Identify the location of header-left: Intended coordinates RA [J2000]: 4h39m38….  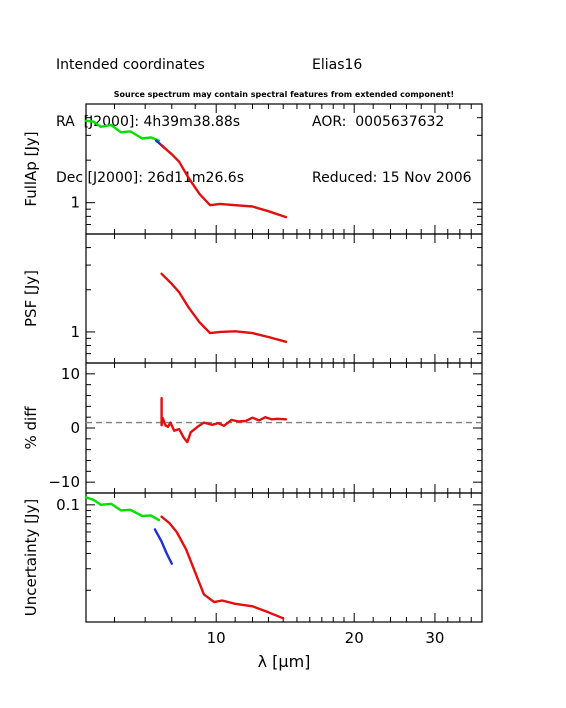
(150, 114).